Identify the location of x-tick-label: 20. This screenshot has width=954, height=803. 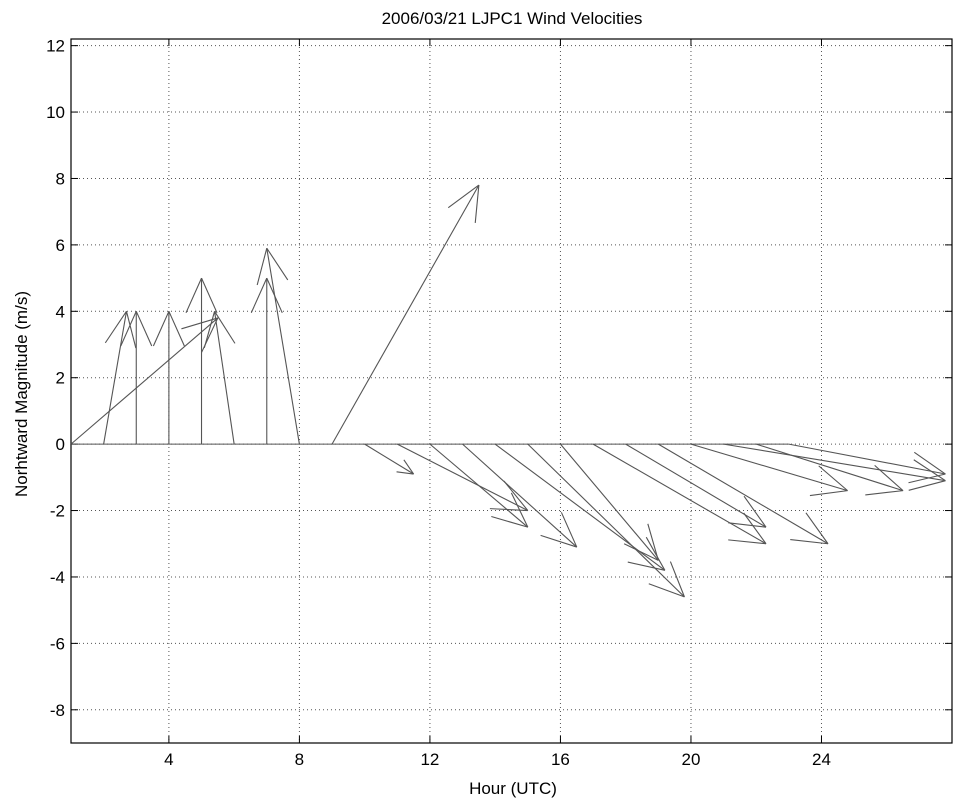
(691, 759).